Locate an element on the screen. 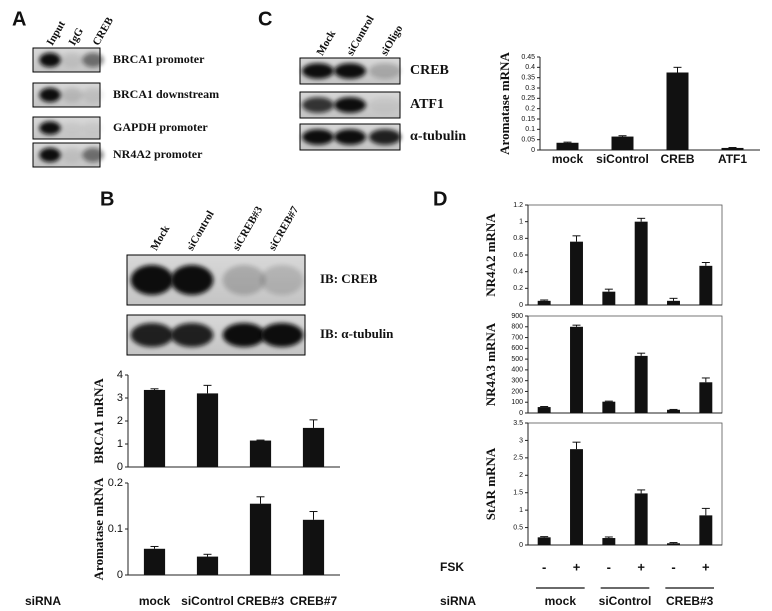  x-tick-label: CREB is located at coordinates (677, 159).